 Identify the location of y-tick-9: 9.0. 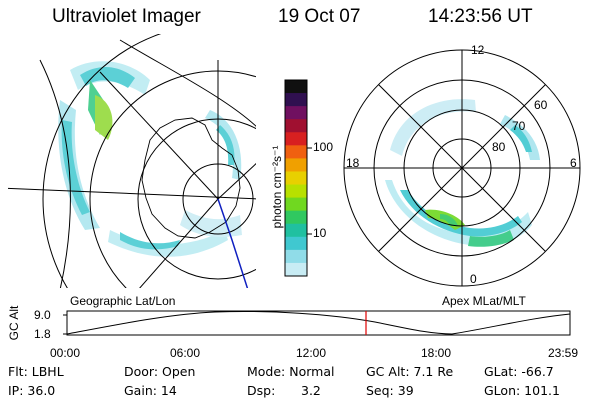
(42, 315).